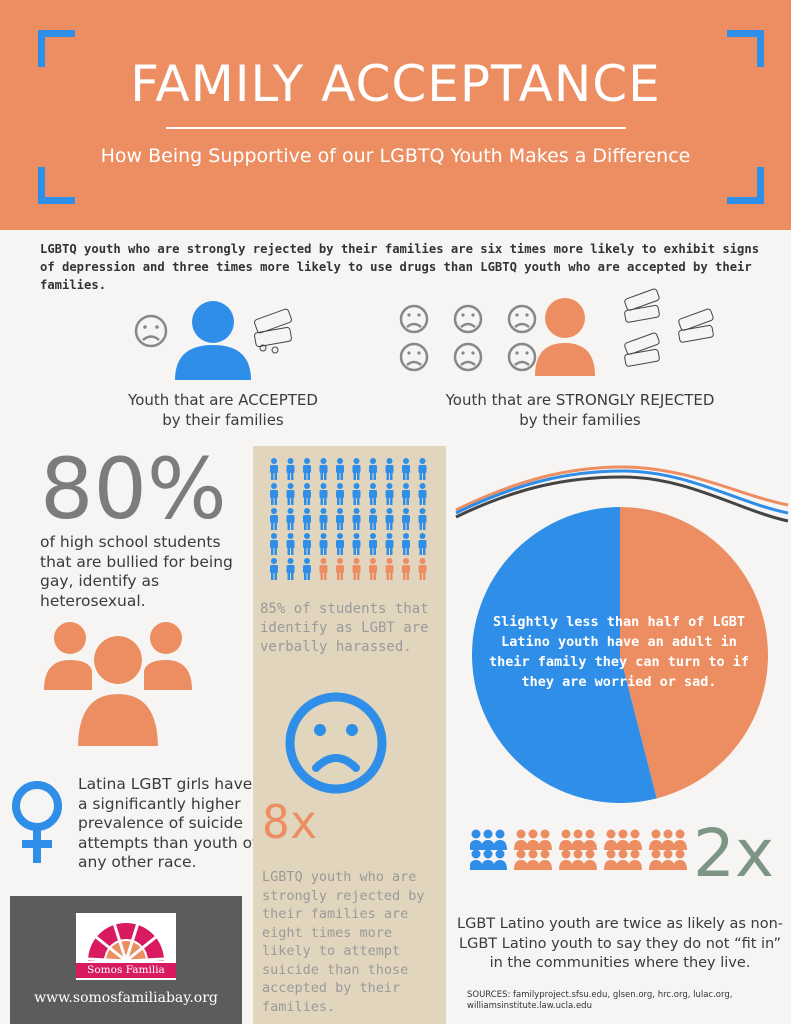 The width and height of the screenshot is (791, 1024). I want to click on rejected-illustration, so click(556, 332).